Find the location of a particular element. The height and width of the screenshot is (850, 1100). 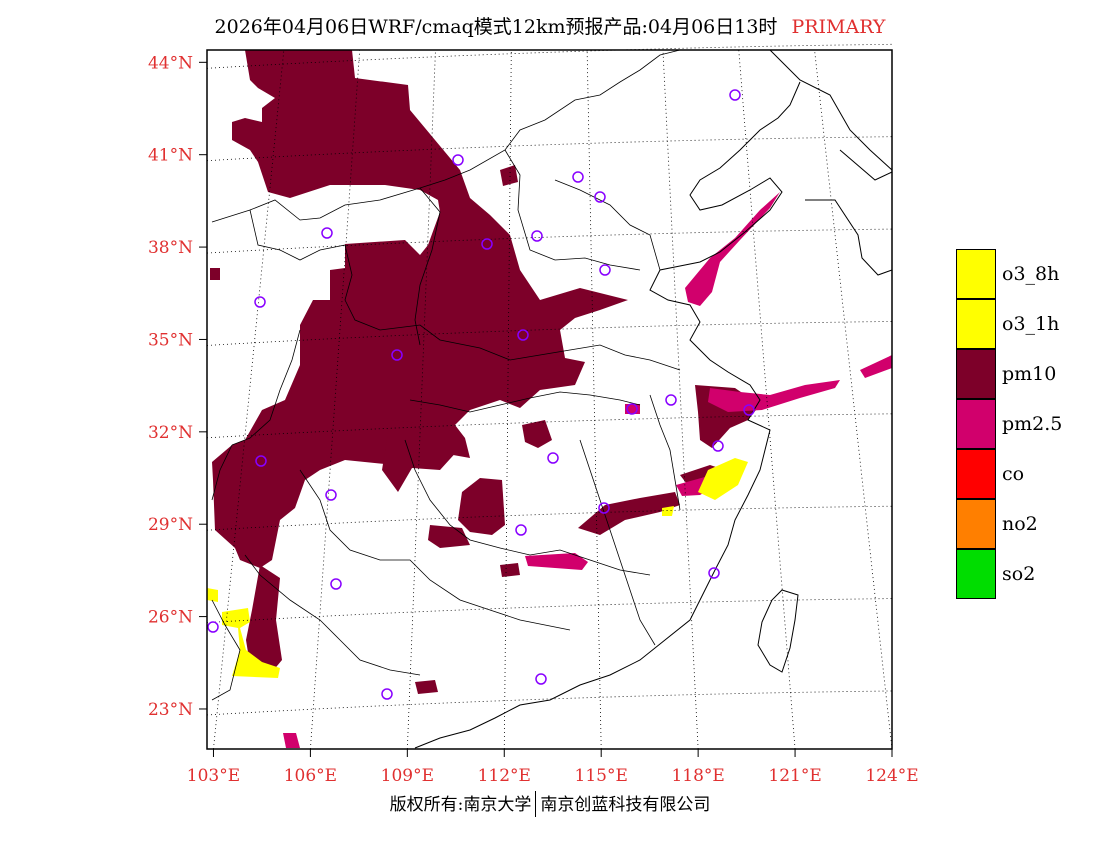

lon-label: 103°E is located at coordinates (213, 776).